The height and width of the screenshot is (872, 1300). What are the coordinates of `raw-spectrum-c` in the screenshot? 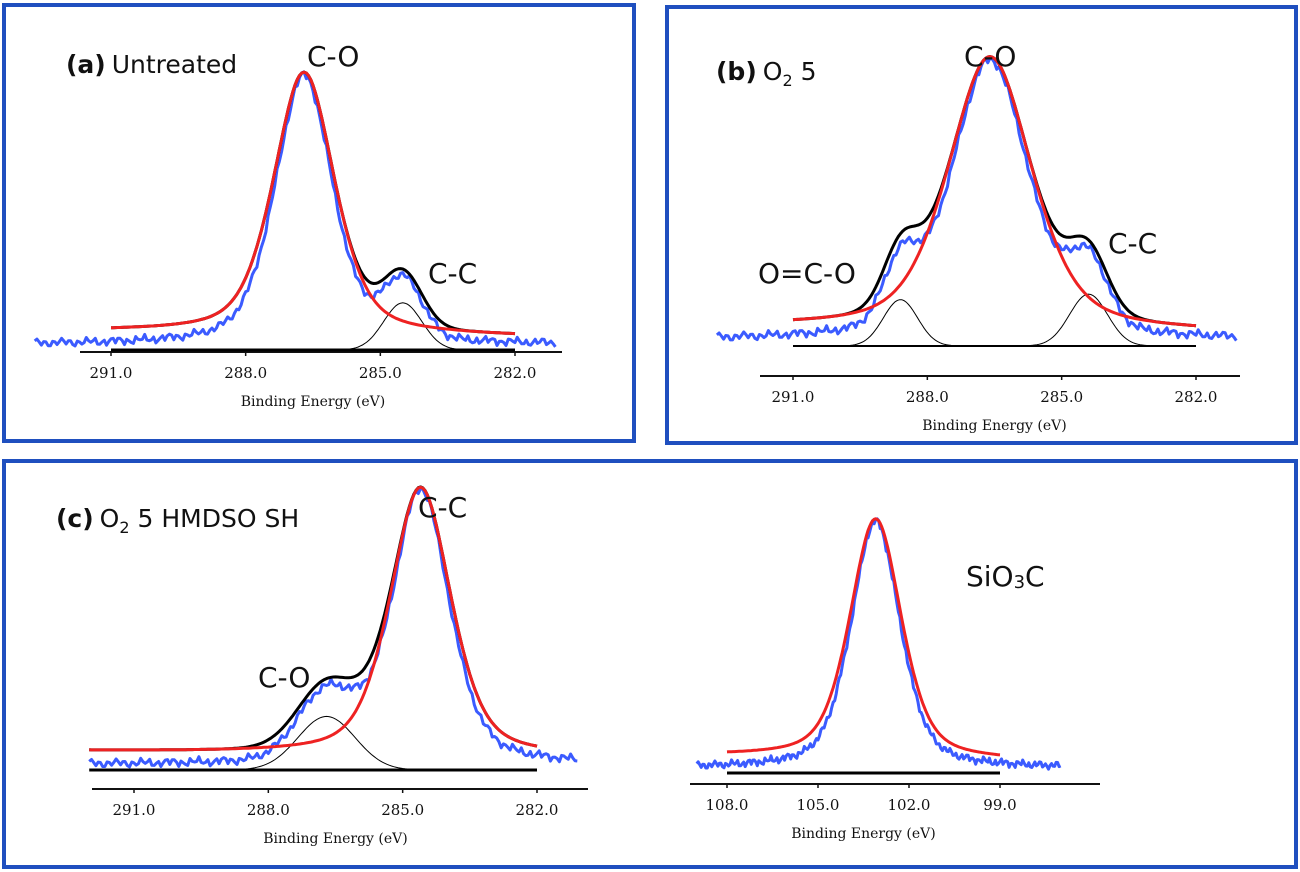 It's located at (333, 628).